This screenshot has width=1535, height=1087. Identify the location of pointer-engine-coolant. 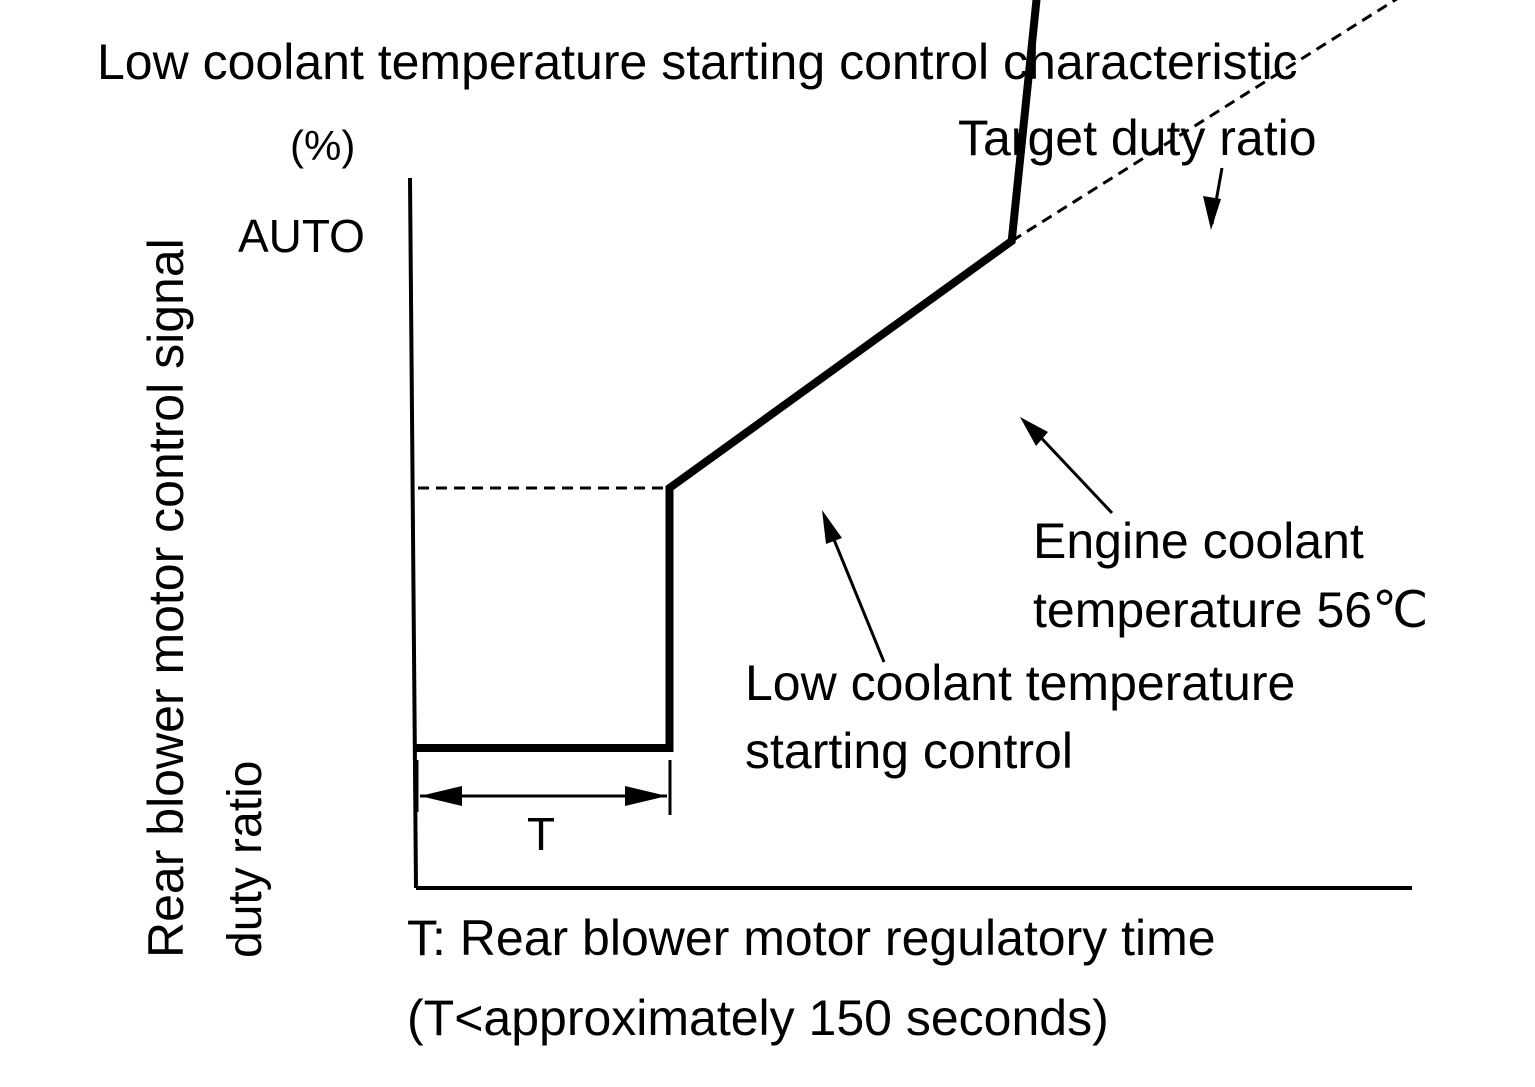
(1071, 469).